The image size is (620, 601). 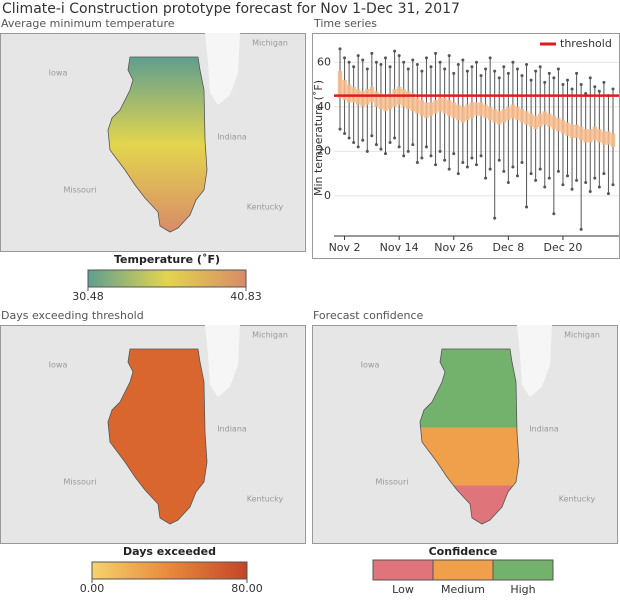 What do you see at coordinates (345, 23) in the screenshot?
I see `panel-subtitle: Time series` at bounding box center [345, 23].